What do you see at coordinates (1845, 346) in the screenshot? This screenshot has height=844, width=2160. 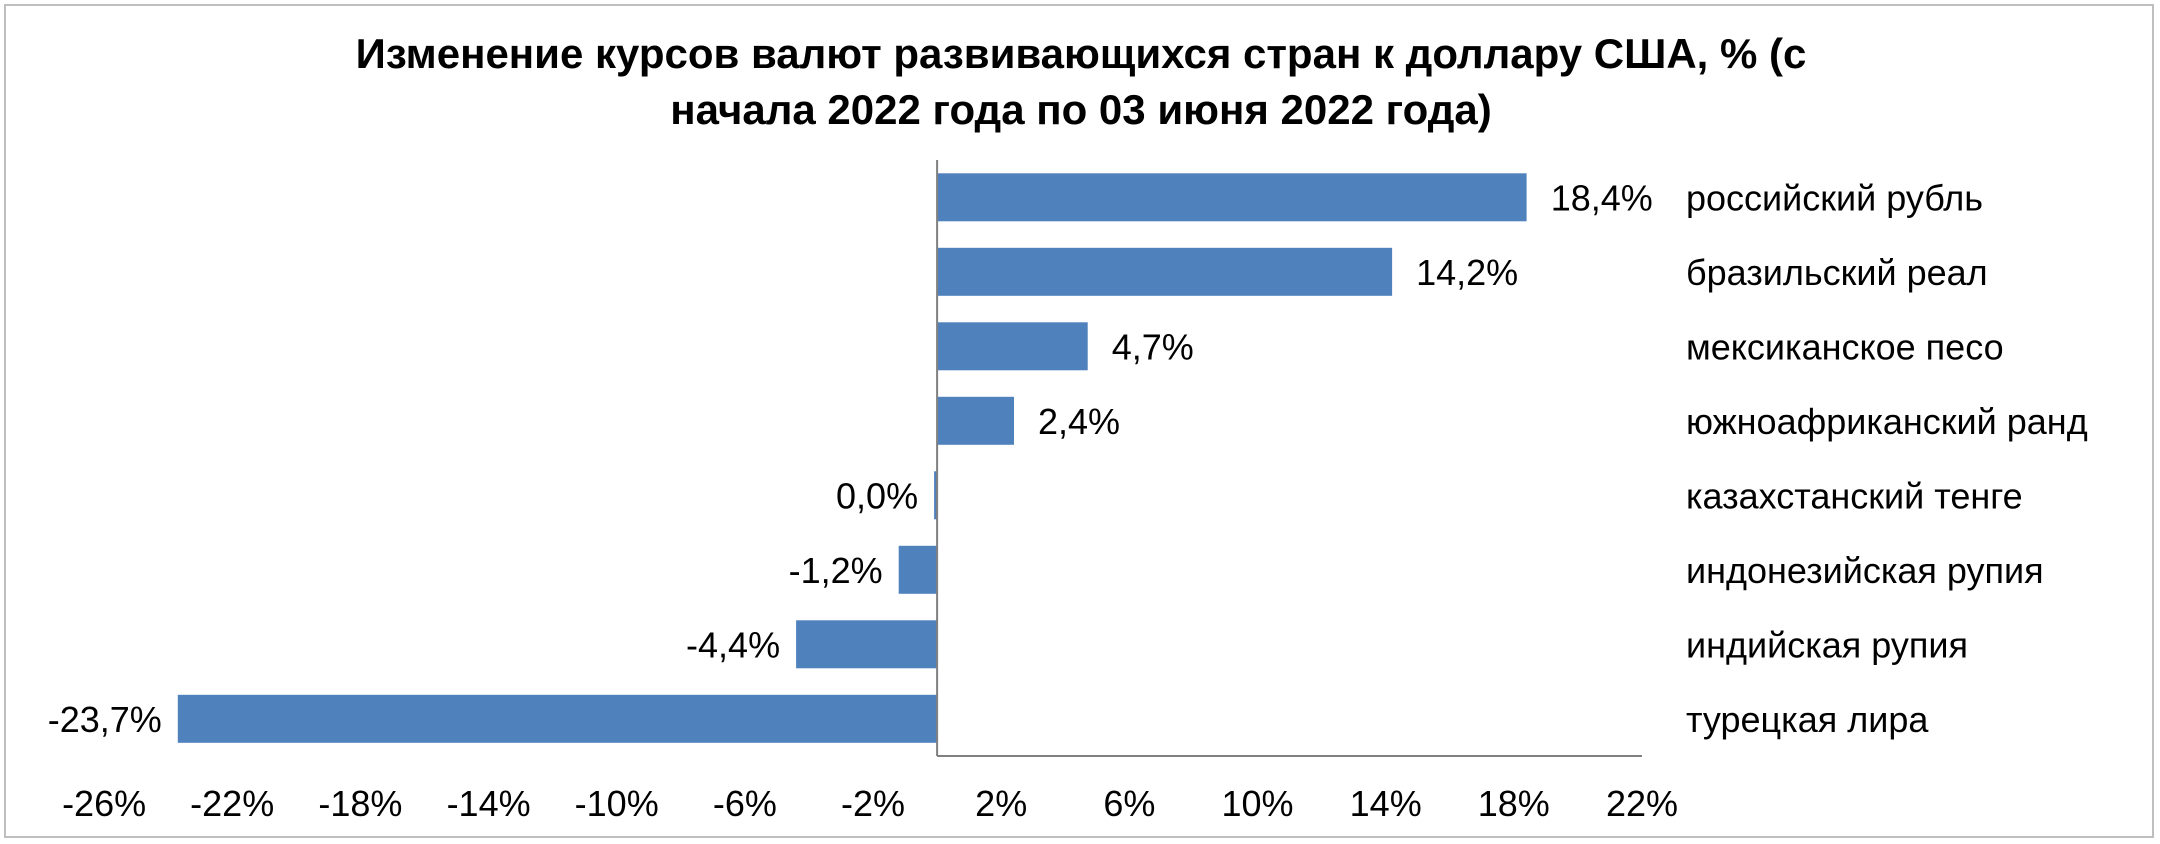 I see `category-label-2: мексиканское песо` at bounding box center [1845, 346].